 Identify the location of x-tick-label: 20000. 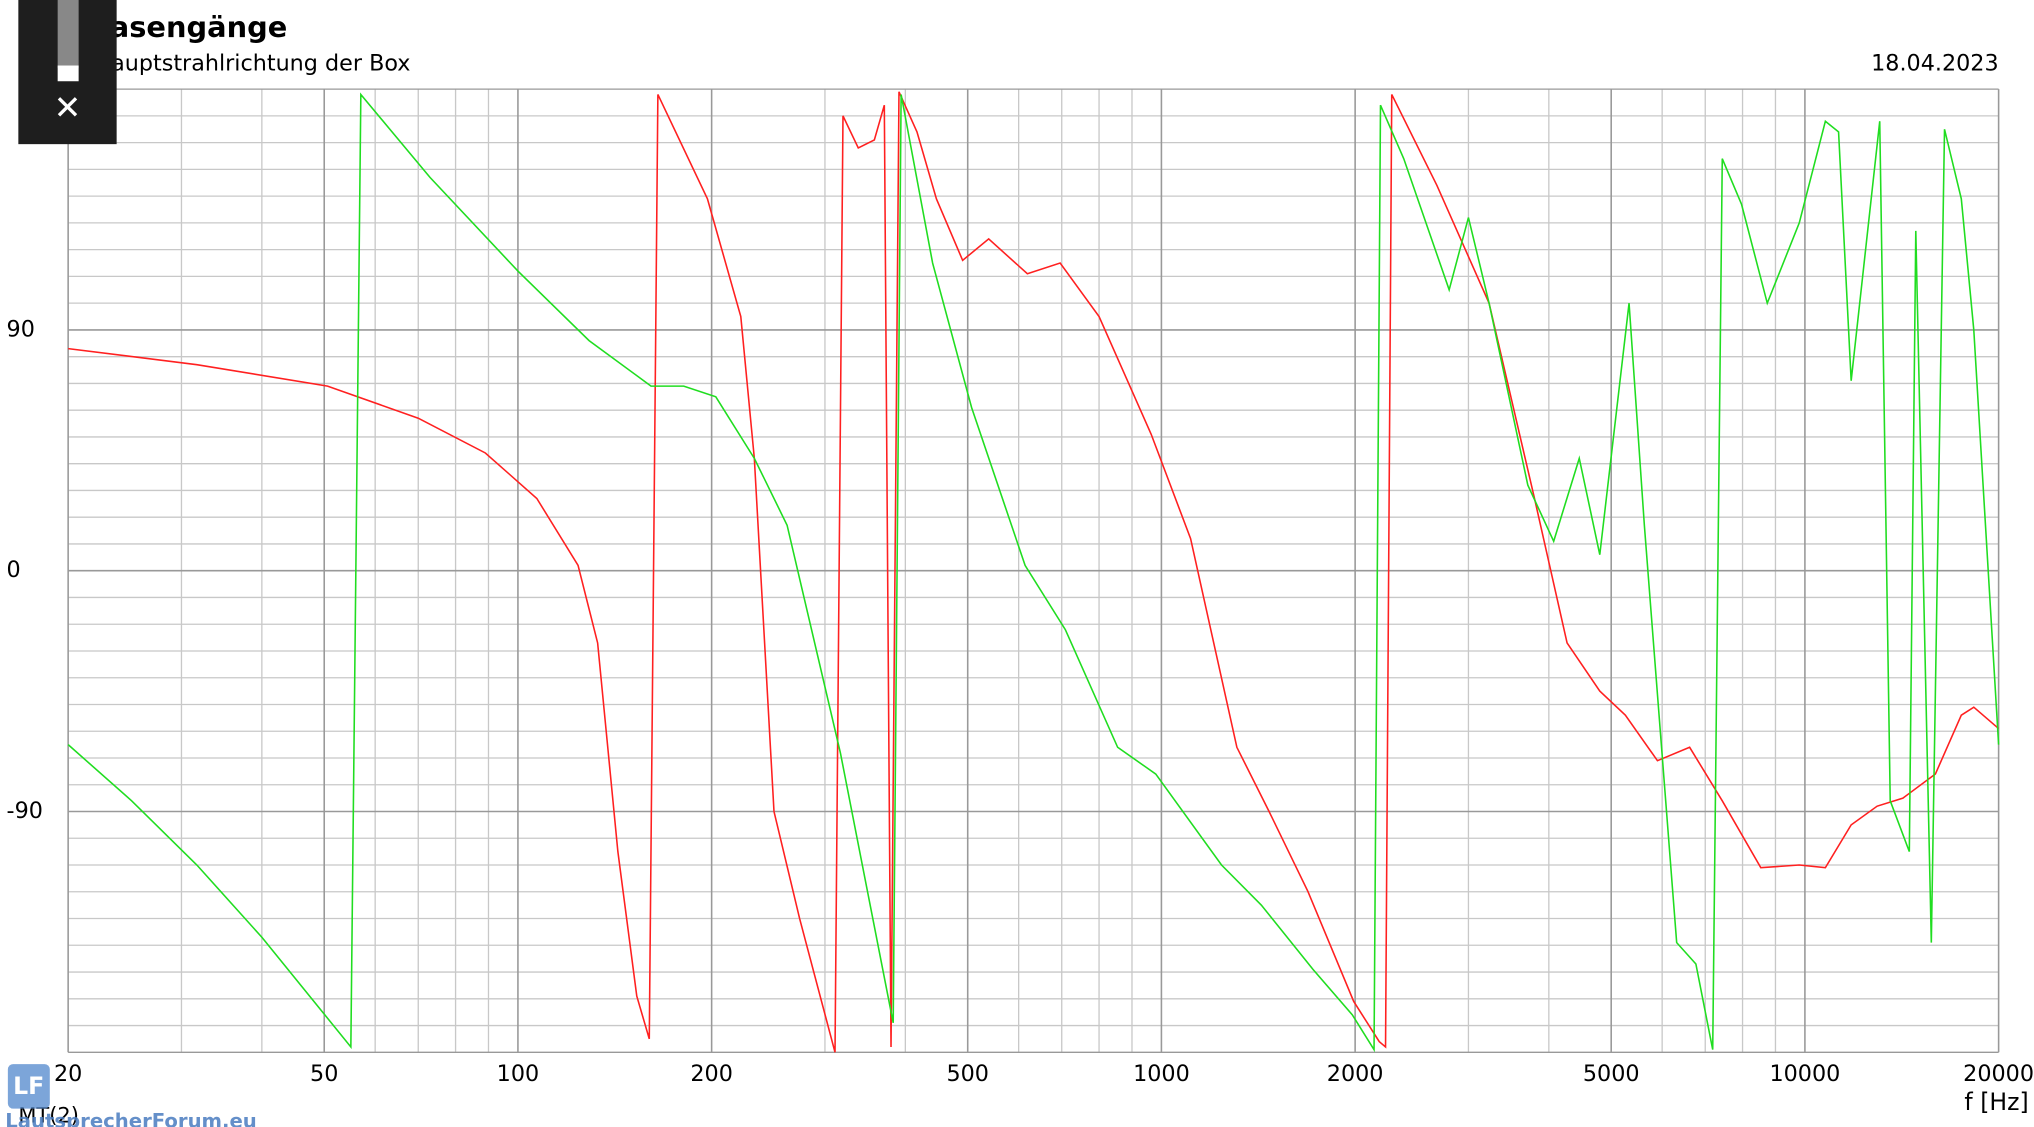
(1998, 1074).